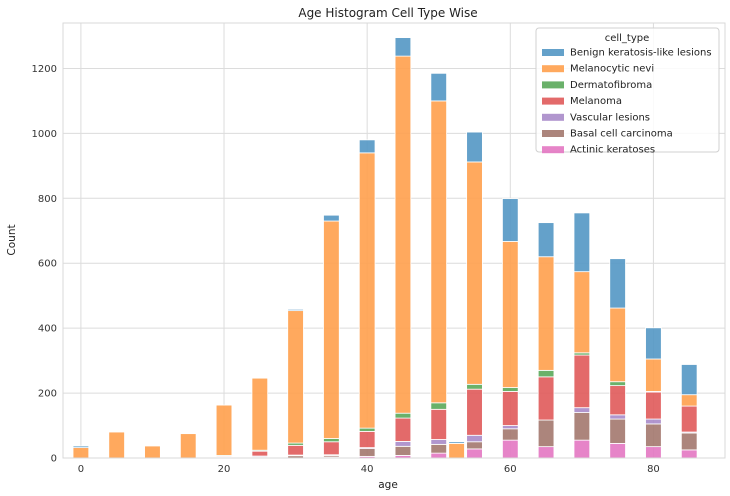  What do you see at coordinates (47, 199) in the screenshot?
I see `y-tick-label: 800` at bounding box center [47, 199].